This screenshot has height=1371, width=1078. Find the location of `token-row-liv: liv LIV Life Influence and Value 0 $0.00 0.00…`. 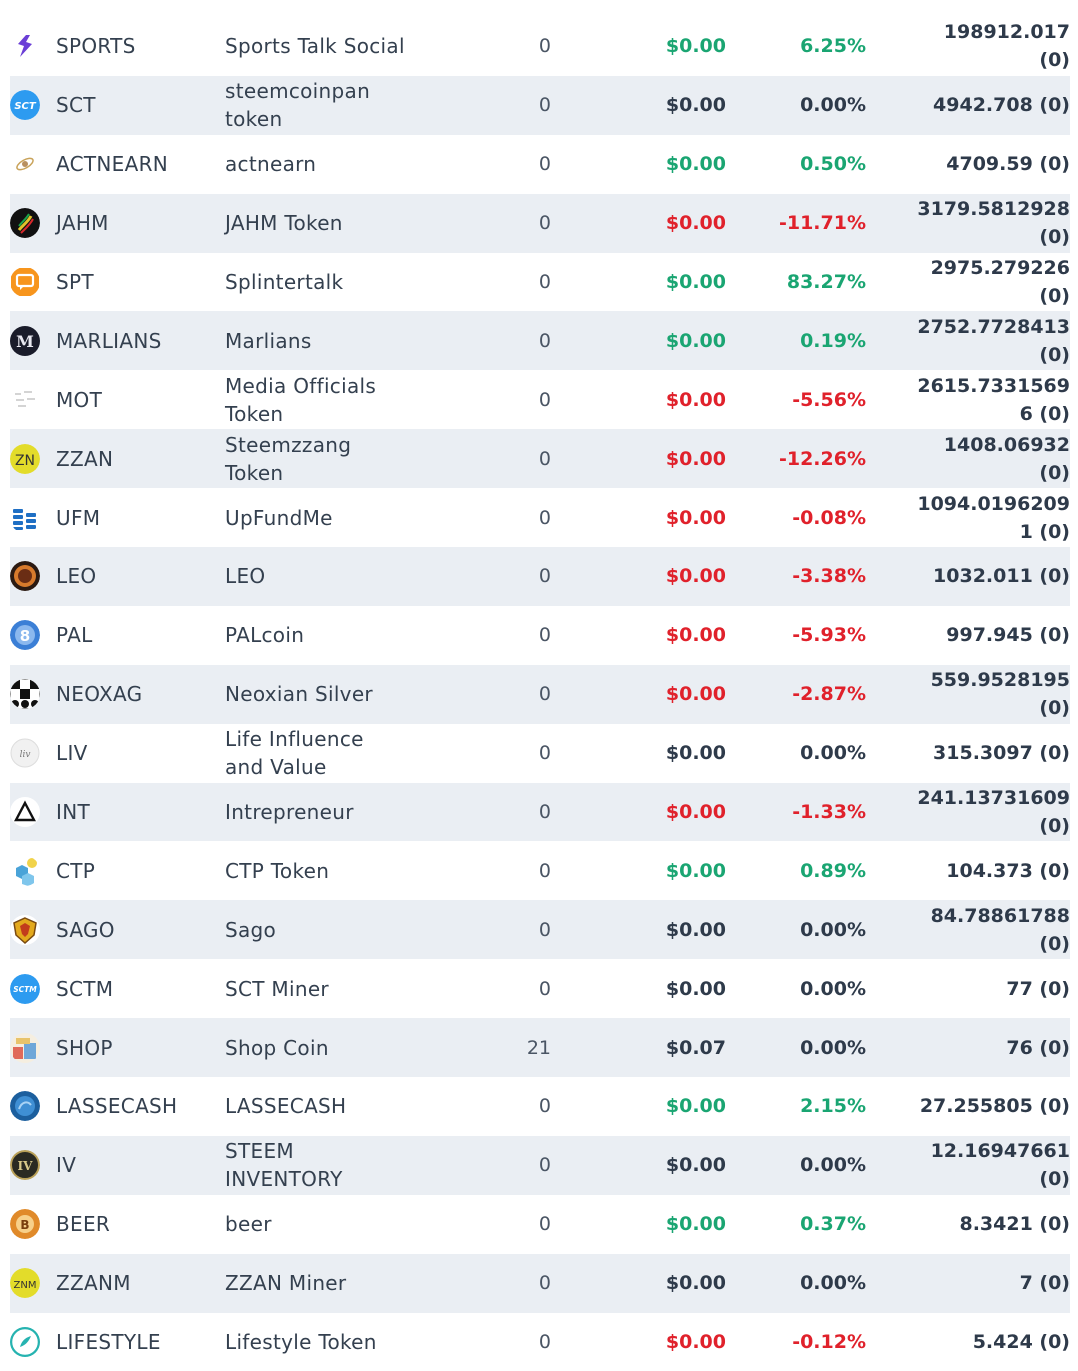

token-row-liv: liv LIV Life Influence and Value 0 $0.00 0.00… is located at coordinates (540, 753).